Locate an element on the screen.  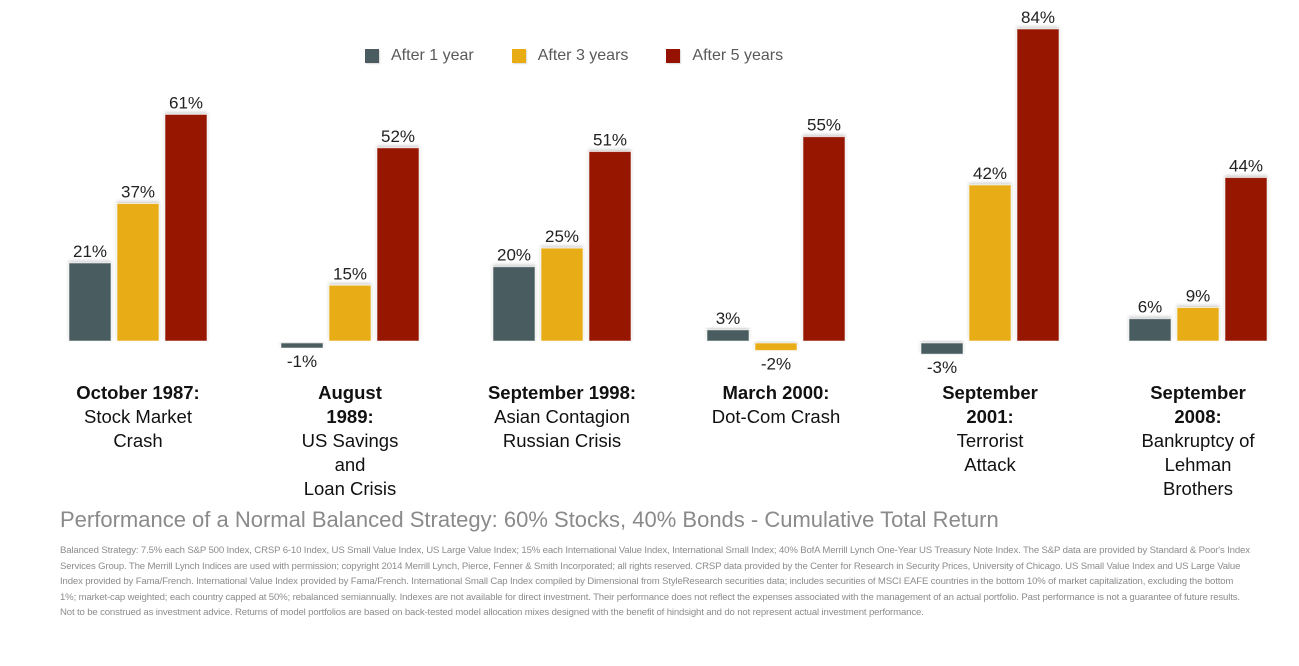
category-date: 2008: is located at coordinates (1198, 416).